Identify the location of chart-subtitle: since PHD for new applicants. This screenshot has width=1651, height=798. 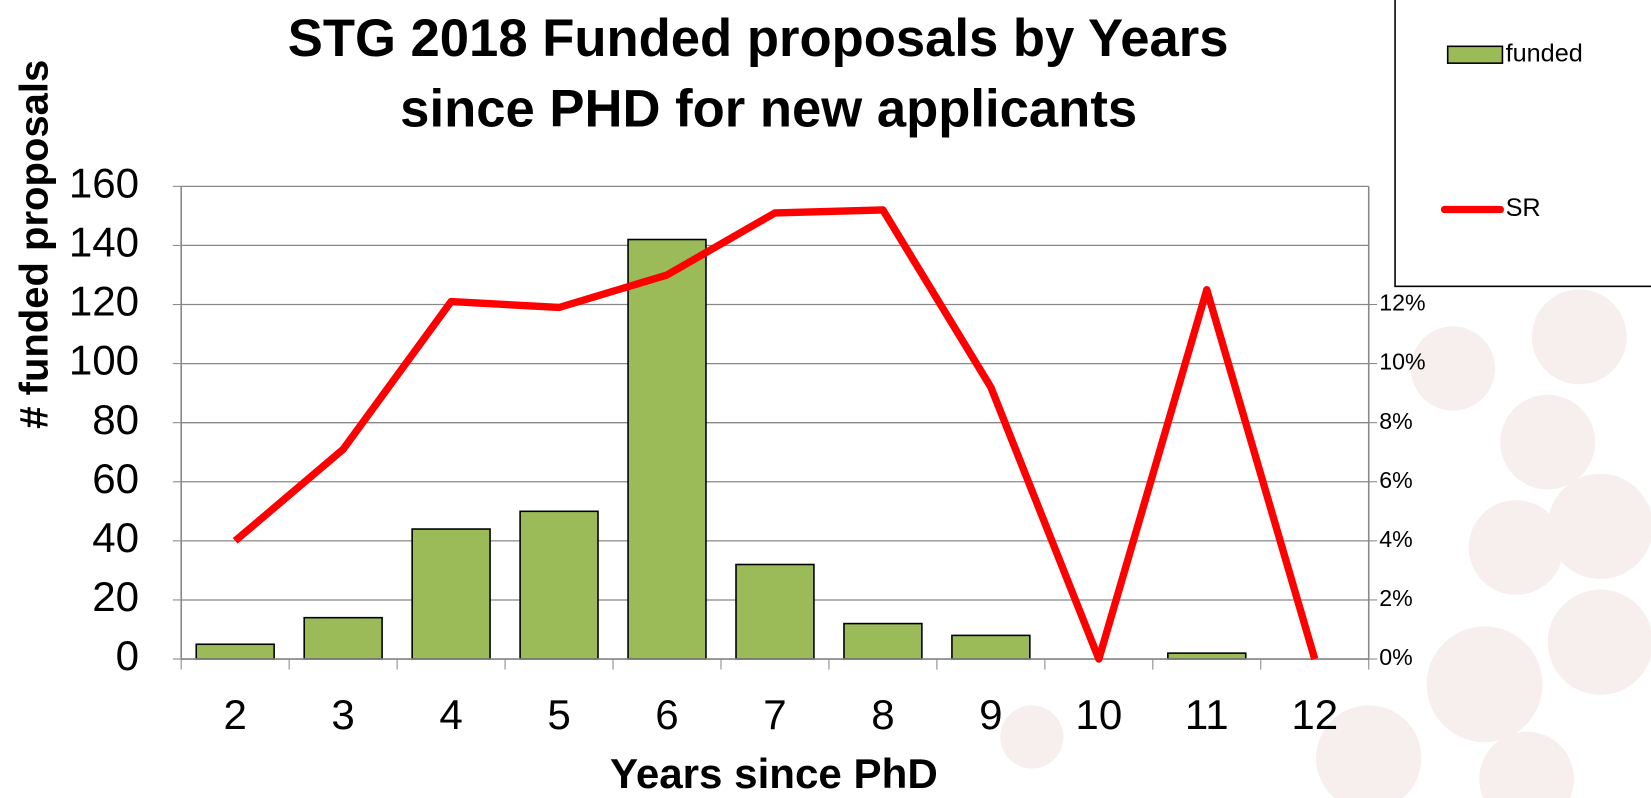
(768, 109).